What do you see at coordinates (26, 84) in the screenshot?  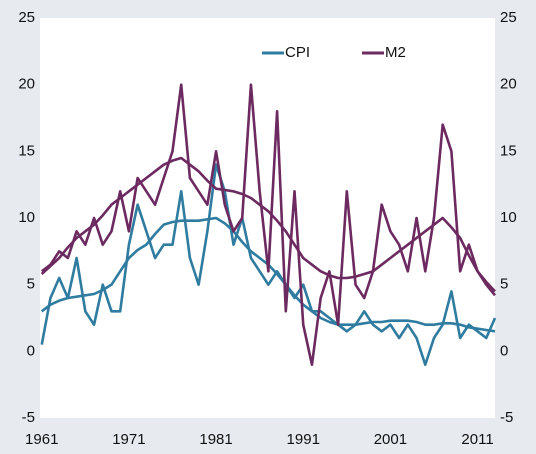 I see `y-tick-label: 20` at bounding box center [26, 84].